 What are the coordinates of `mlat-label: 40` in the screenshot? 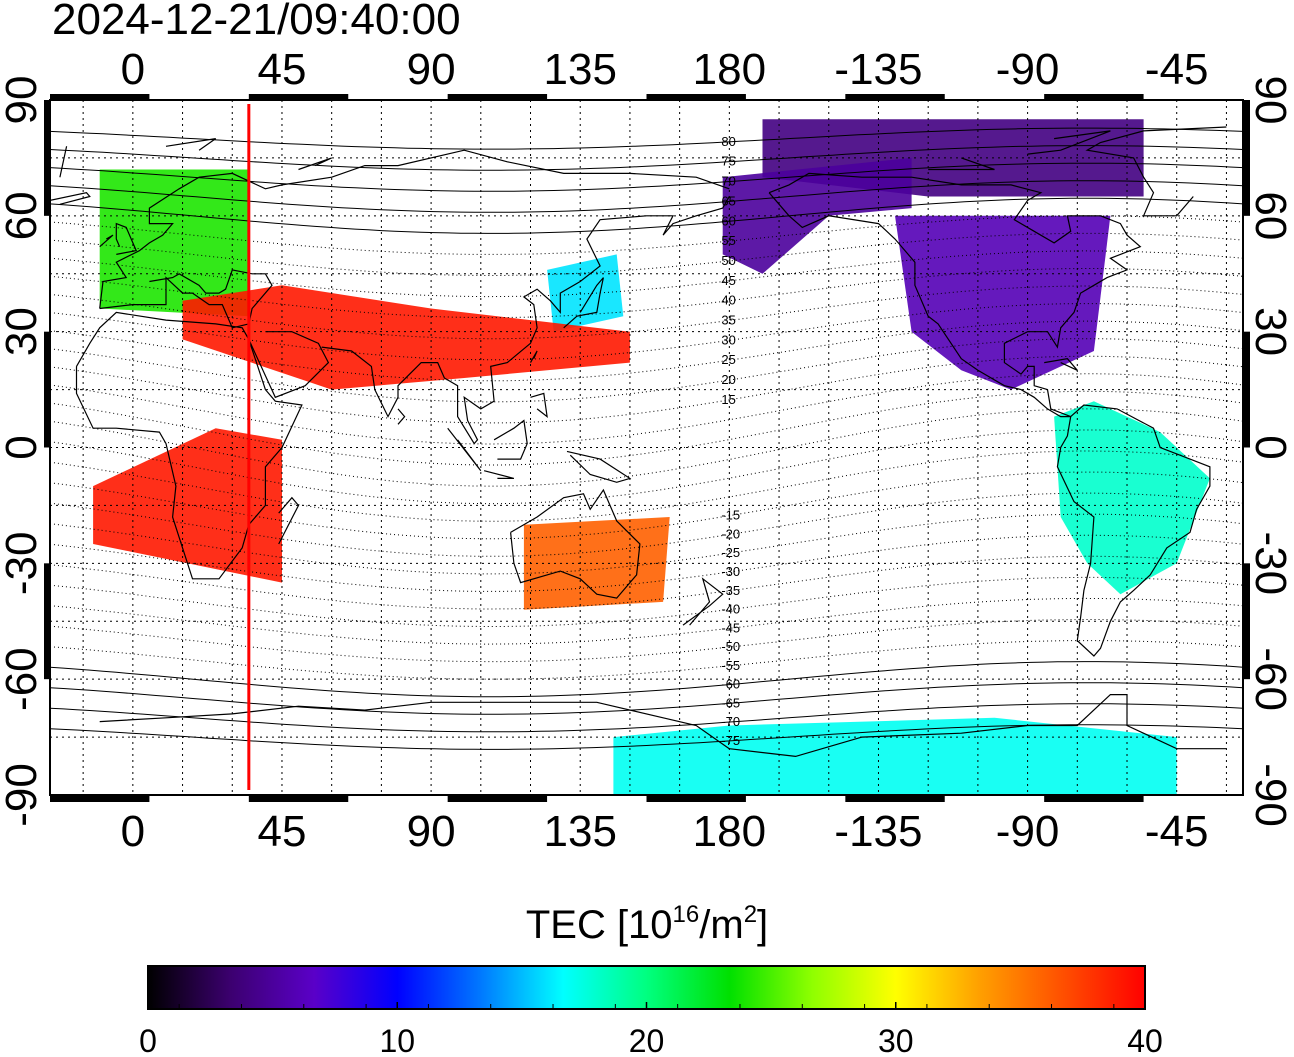 It's located at (728, 300).